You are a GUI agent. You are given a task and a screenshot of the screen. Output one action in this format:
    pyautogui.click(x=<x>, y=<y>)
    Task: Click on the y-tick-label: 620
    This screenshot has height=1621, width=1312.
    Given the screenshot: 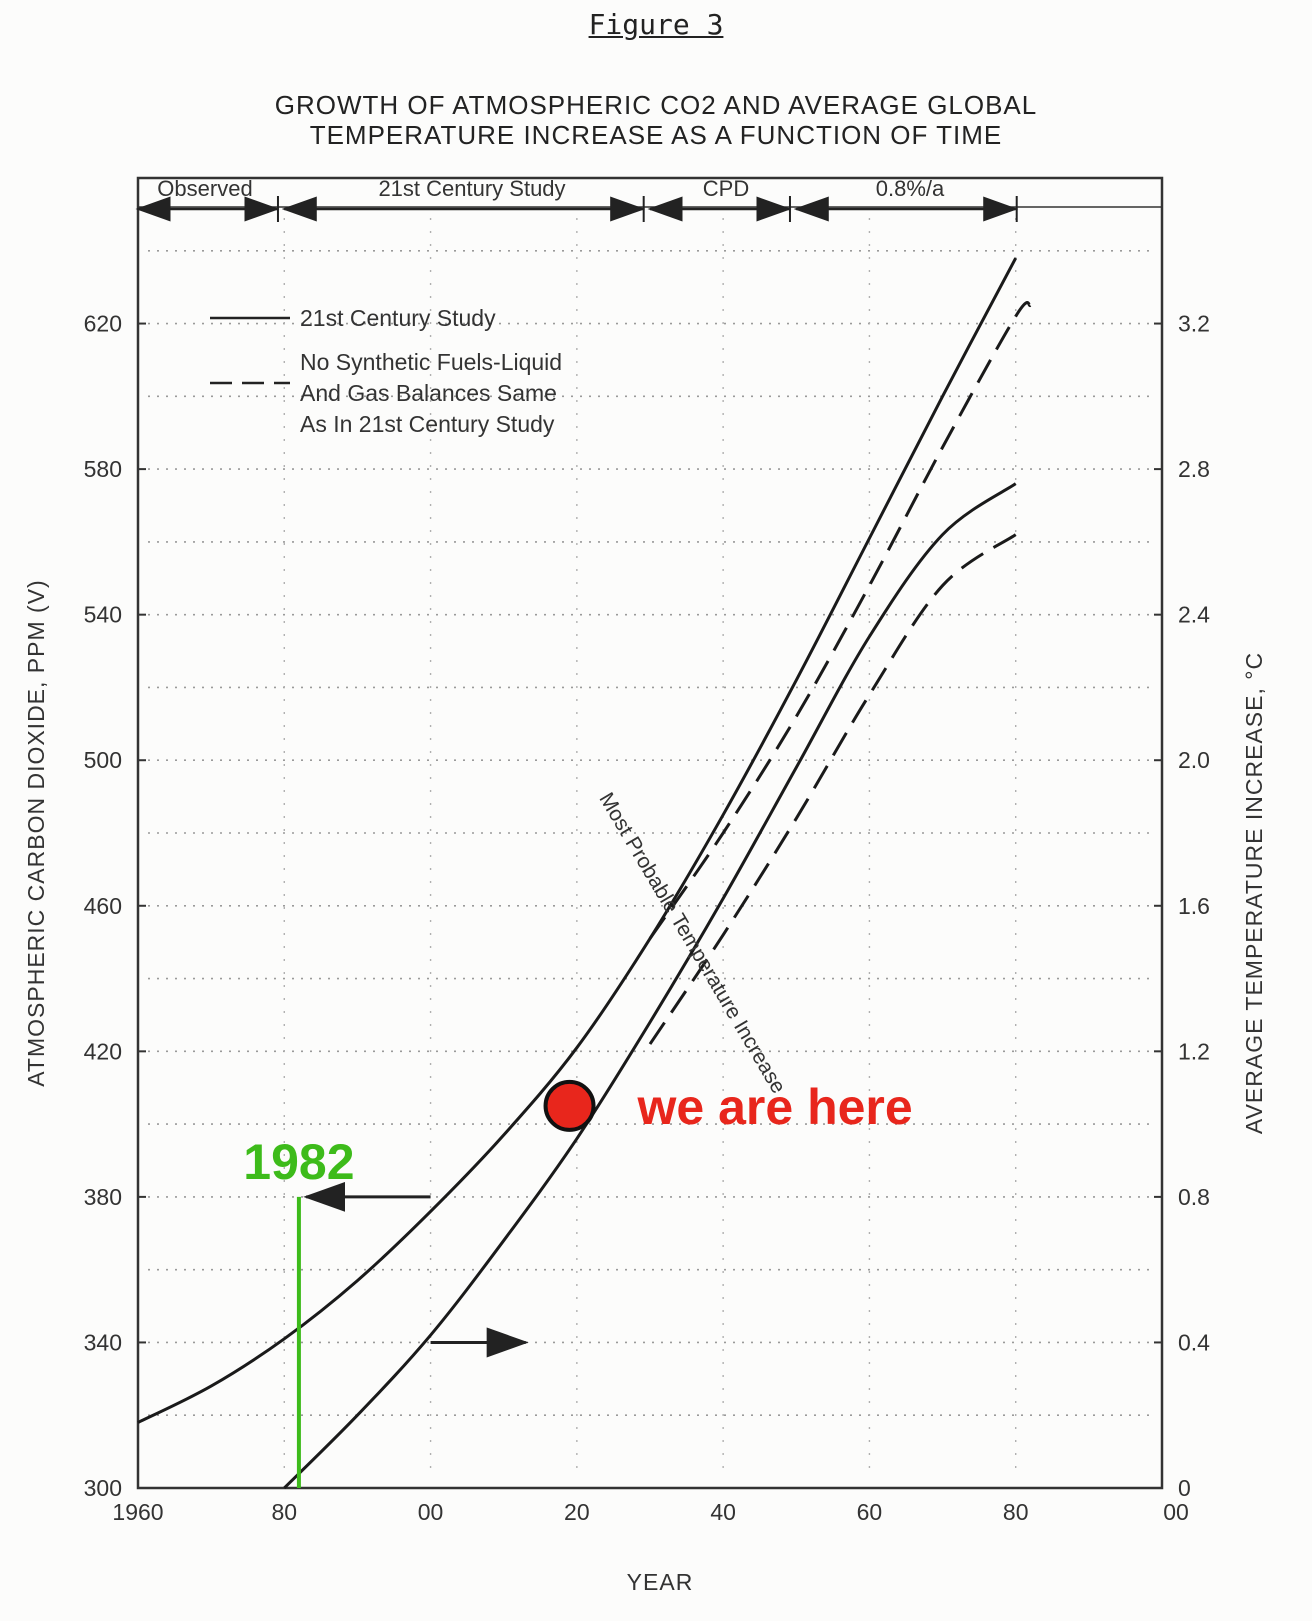 What is the action you would take?
    pyautogui.click(x=103, y=324)
    